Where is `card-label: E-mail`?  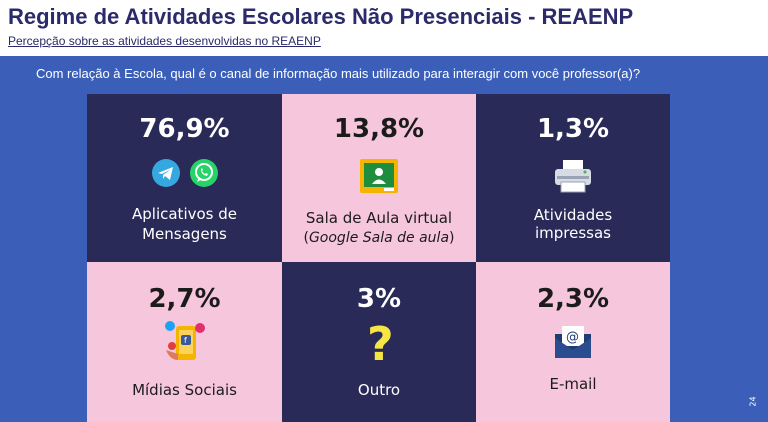
card-label: E-mail is located at coordinates (573, 384).